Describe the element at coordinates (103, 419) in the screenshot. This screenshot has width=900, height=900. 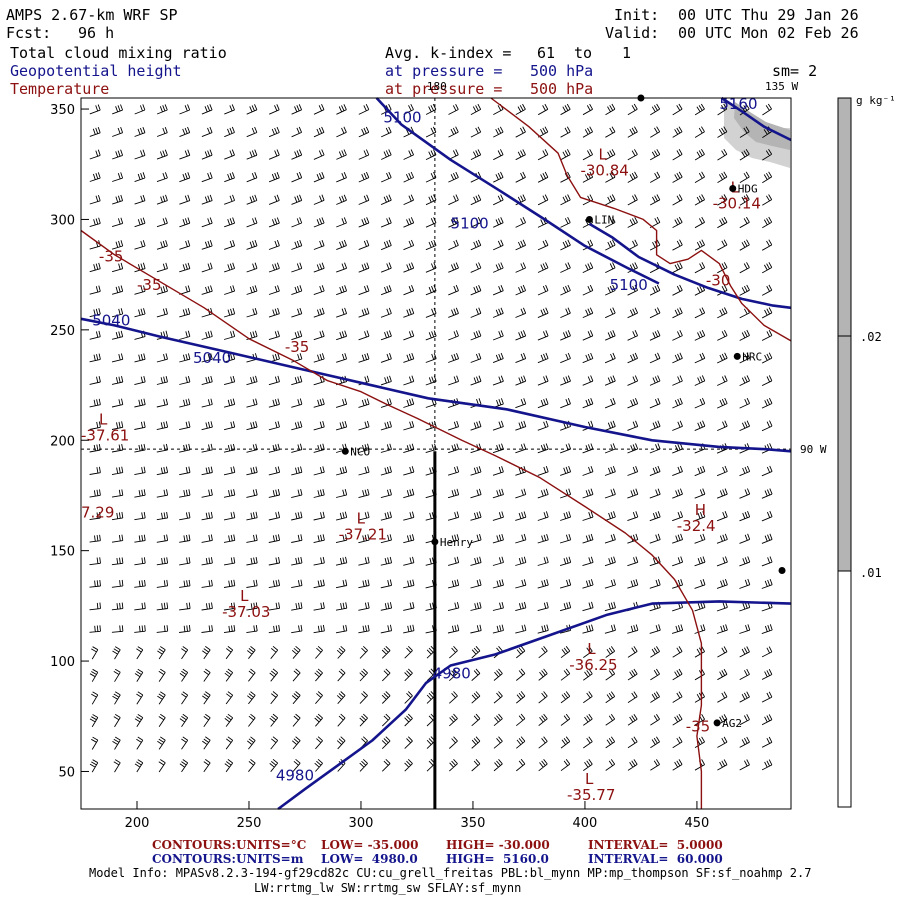
I see `extremum-L-marker-0: L` at that location.